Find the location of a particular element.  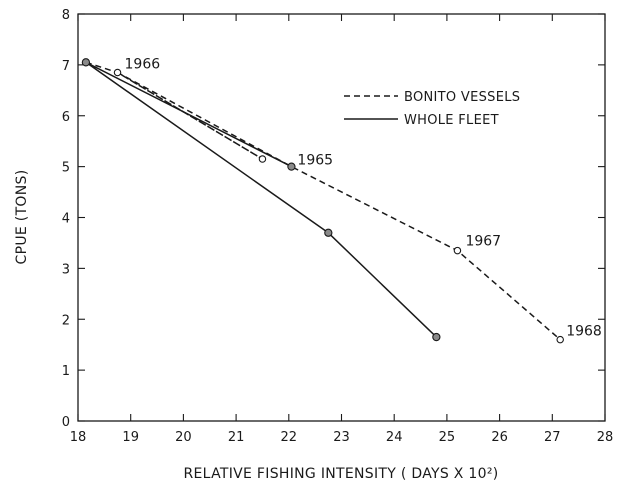

x-tick-label: 26 is located at coordinates (499, 437).